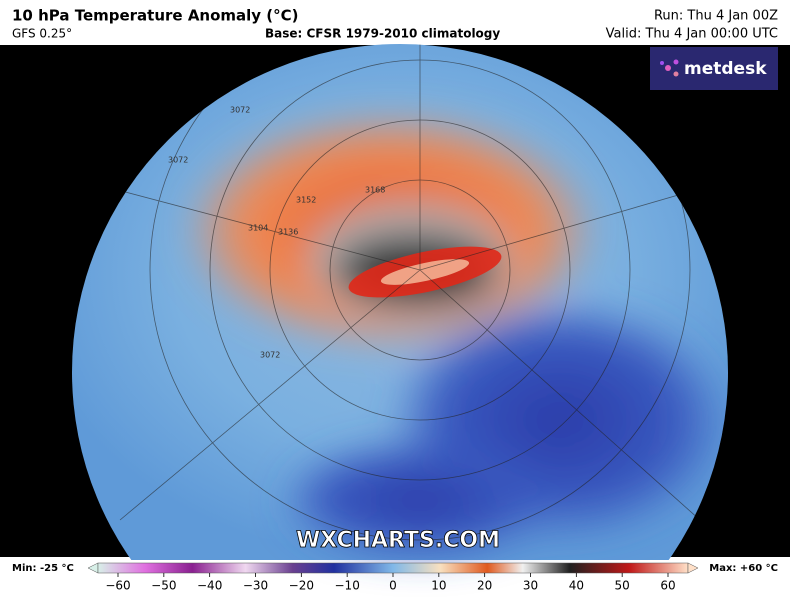 The width and height of the screenshot is (790, 605). I want to click on logo: metdesk, so click(714, 68).